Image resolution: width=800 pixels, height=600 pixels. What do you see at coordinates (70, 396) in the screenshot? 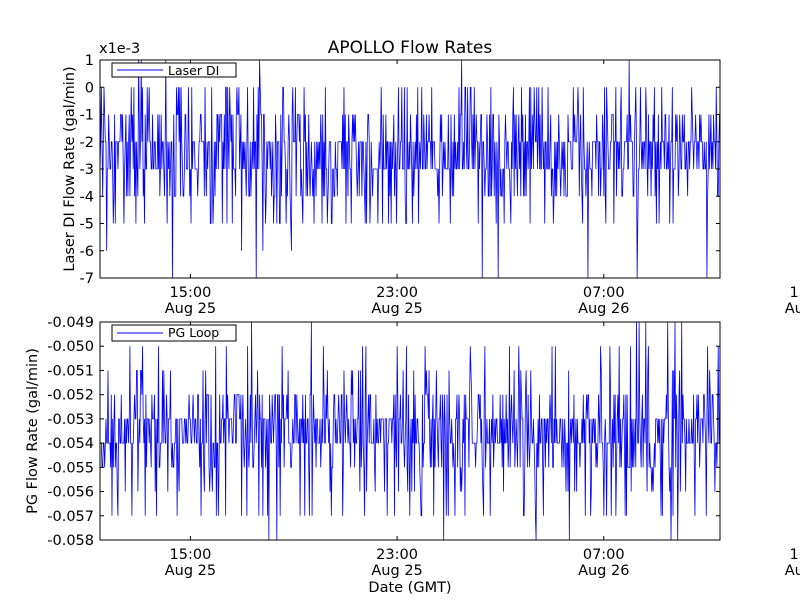
I see `y-tick-label: -0.052` at bounding box center [70, 396].